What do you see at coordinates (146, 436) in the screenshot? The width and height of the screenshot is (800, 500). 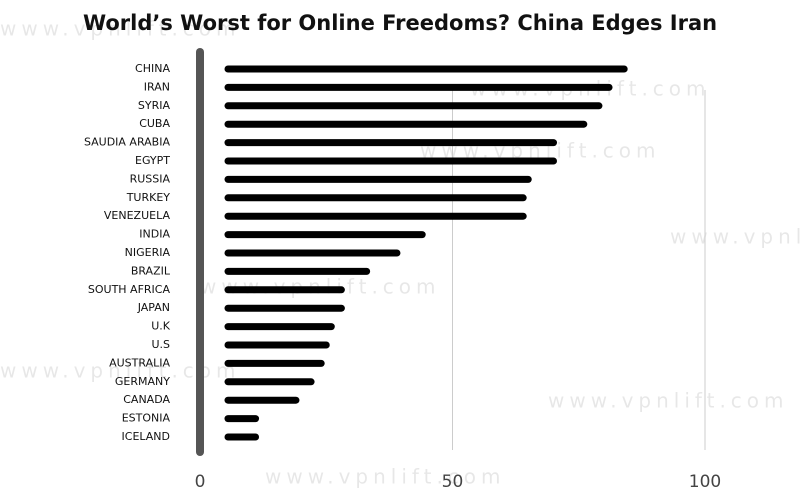 I see `y-tick-label: ICELAND` at bounding box center [146, 436].